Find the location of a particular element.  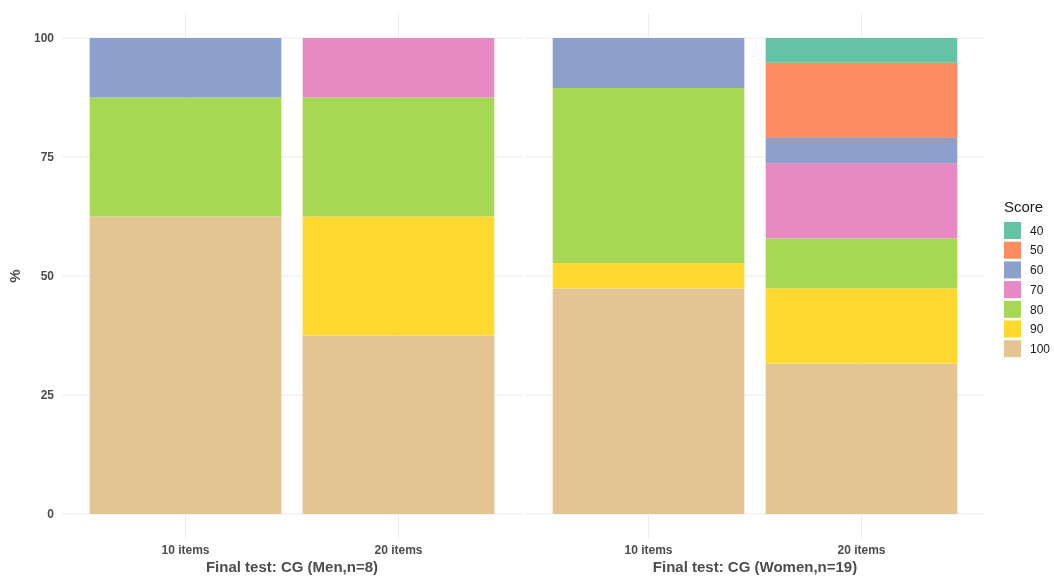

legend-title: Score is located at coordinates (1024, 206).